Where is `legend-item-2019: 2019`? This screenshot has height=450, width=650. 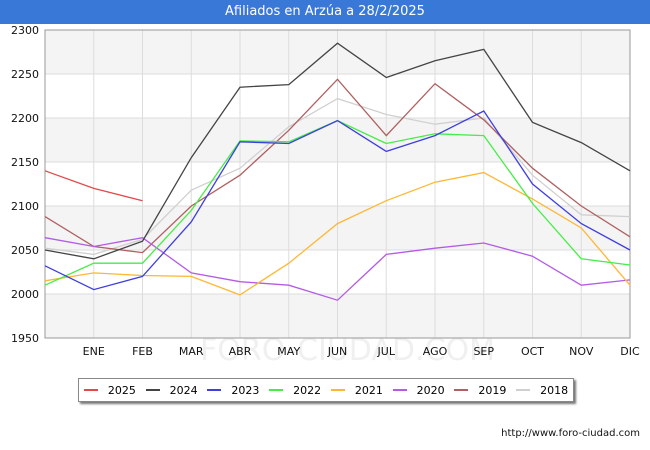
legend-item-2019: 2019 is located at coordinates (480, 390).